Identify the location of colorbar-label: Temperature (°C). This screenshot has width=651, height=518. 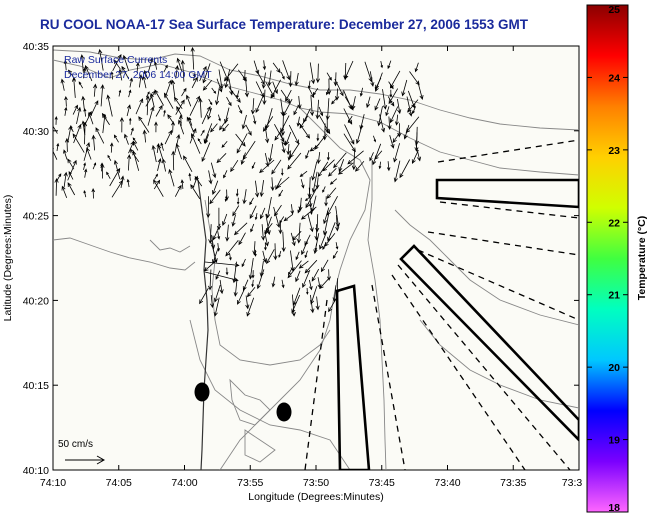
(642, 258).